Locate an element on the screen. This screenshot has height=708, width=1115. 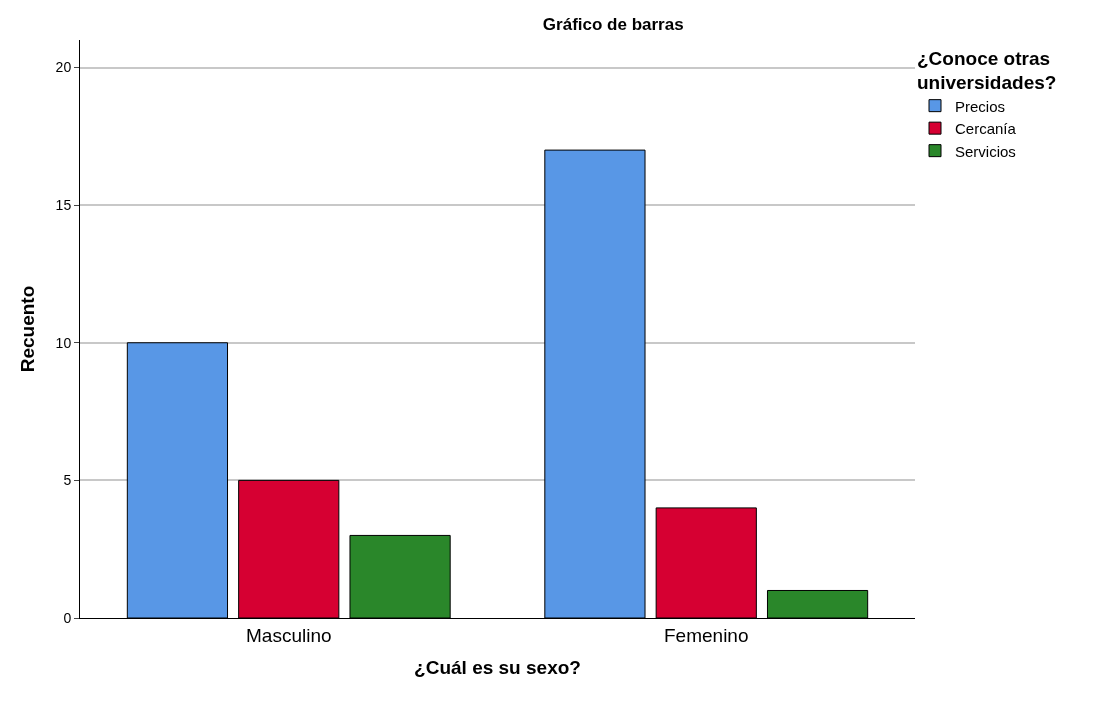
y-axis-title: Recuento is located at coordinates (28, 329).